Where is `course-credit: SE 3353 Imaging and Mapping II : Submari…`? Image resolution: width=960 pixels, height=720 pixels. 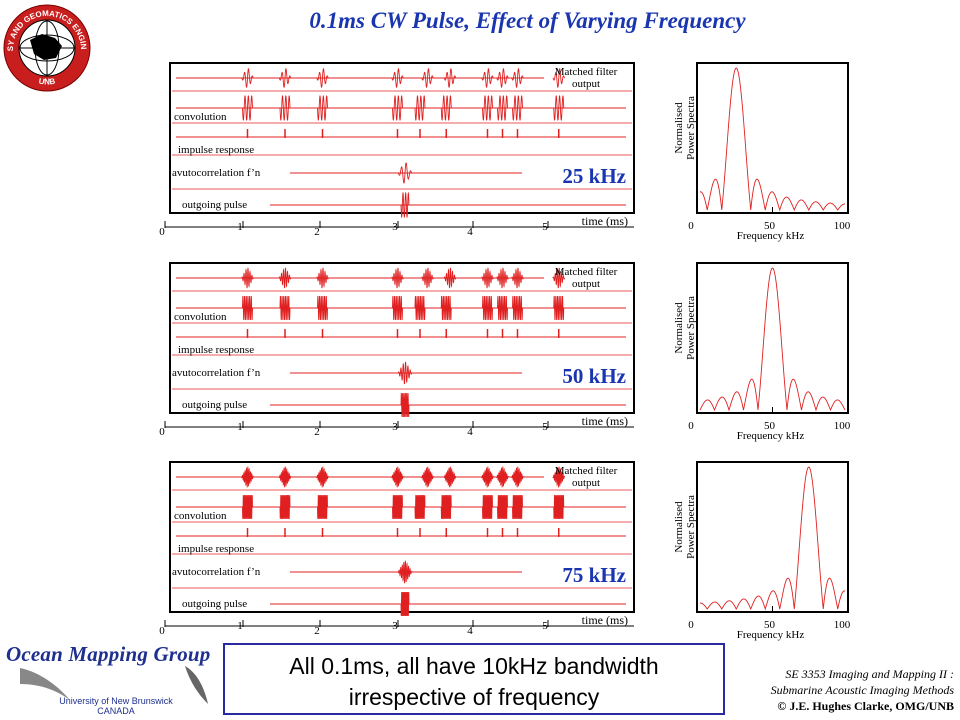
course-credit: SE 3353 Imaging and Mapping II : Submari… is located at coordinates (862, 690).